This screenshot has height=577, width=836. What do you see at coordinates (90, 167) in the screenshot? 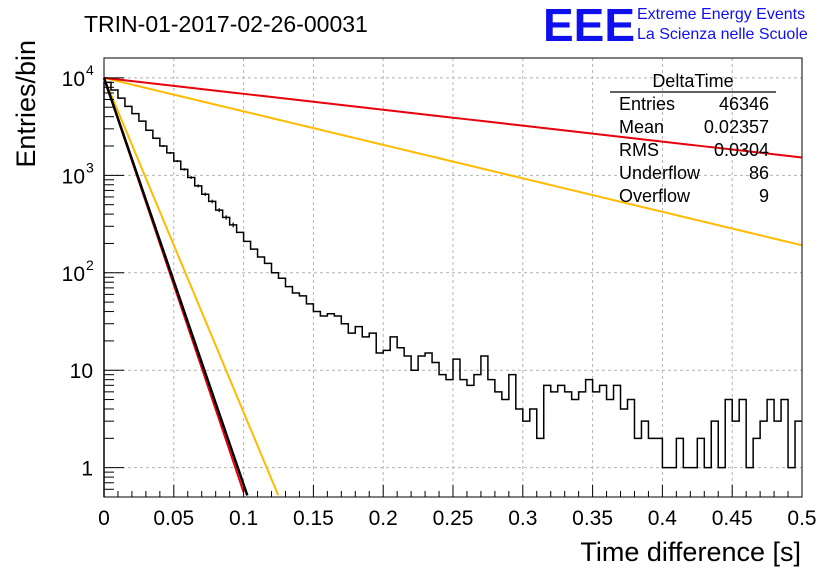
I see `y-tick-exponent: 3` at bounding box center [90, 167].